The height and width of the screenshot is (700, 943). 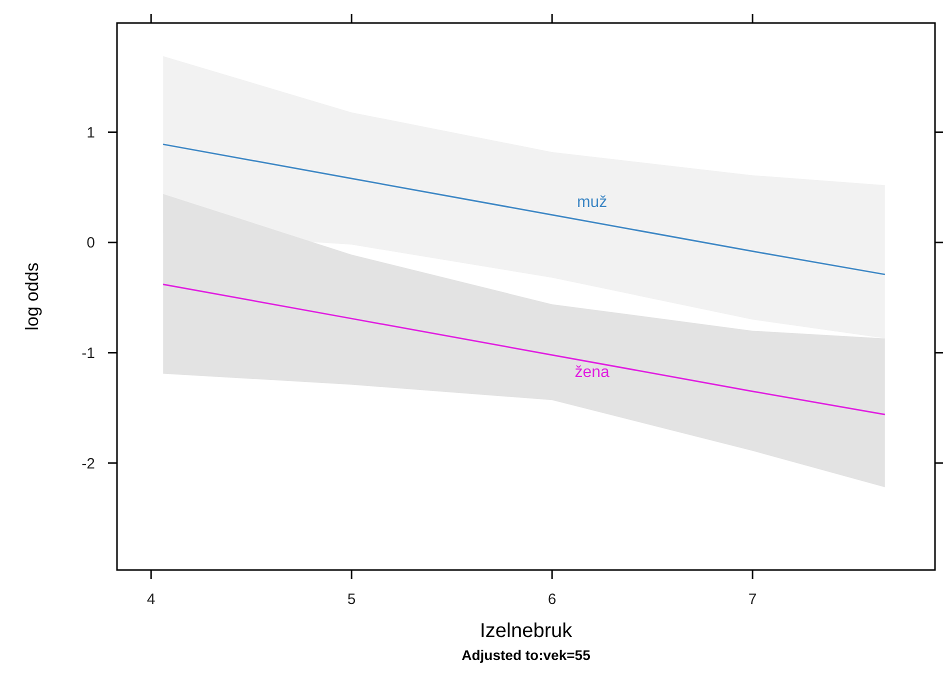 I want to click on x-axis-title: Izelnebruk, so click(x=527, y=631).